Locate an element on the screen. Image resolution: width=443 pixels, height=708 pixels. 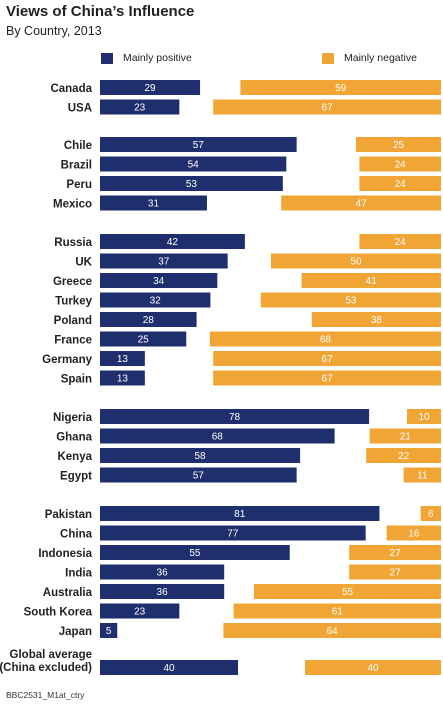
value-positive-greece: 34 is located at coordinates (159, 281).